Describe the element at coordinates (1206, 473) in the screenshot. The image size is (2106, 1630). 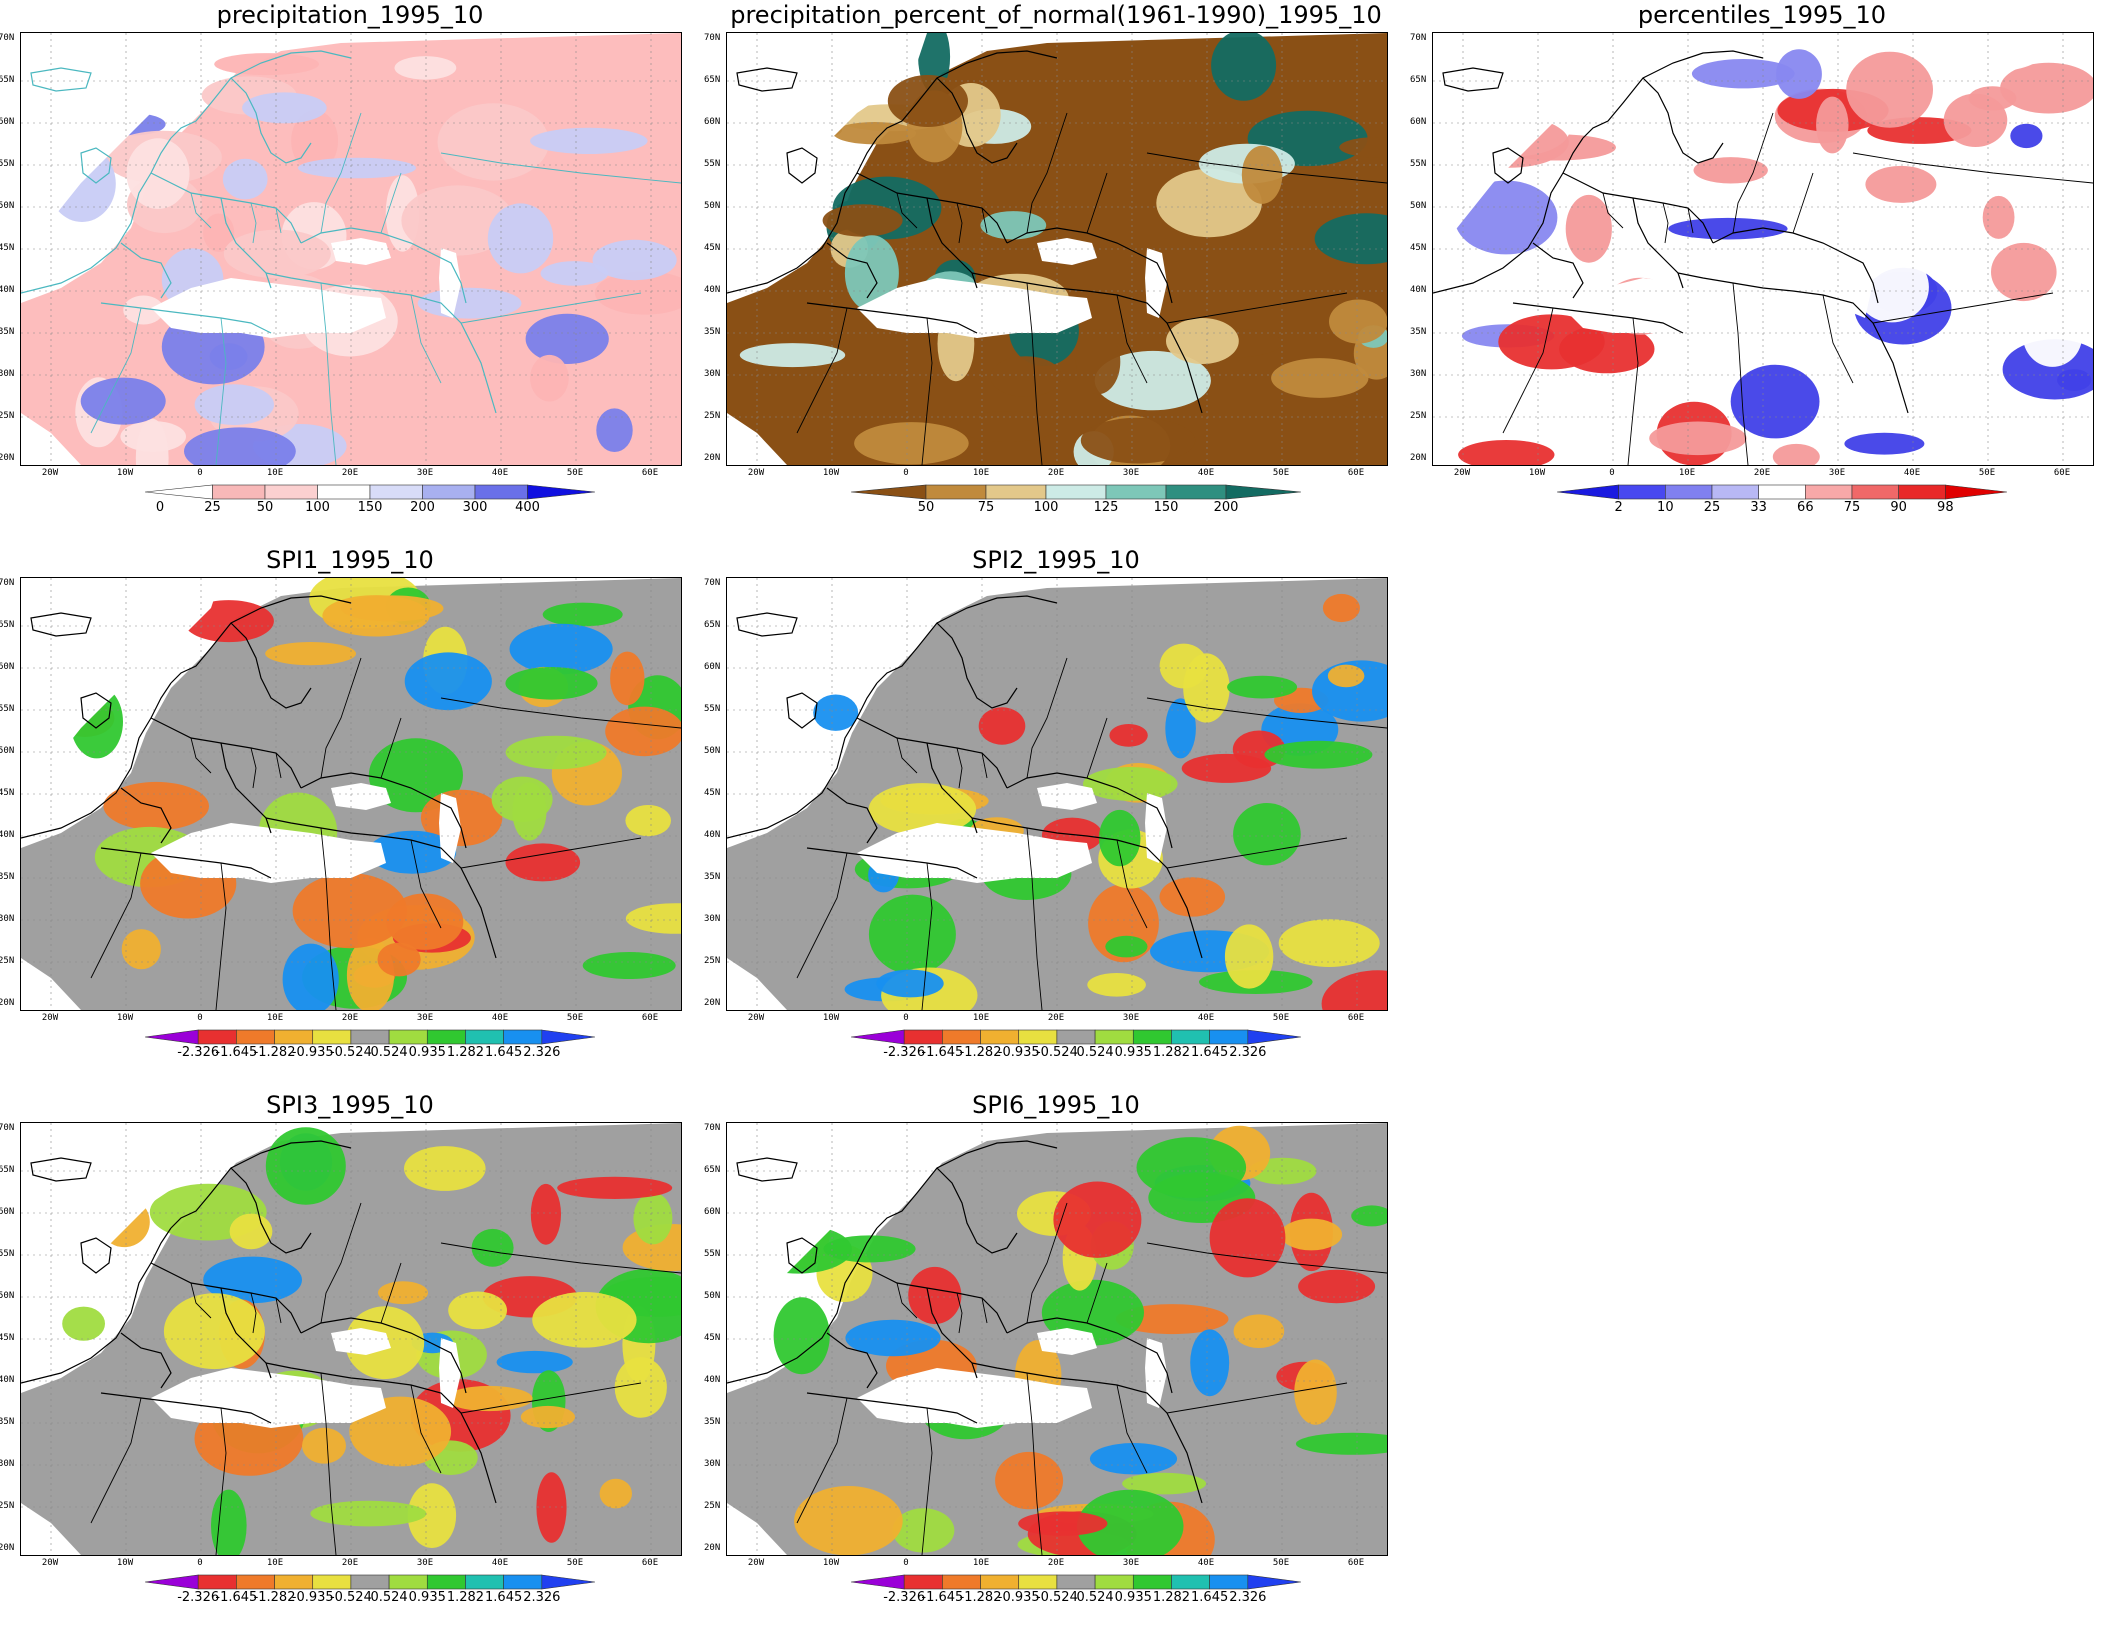
I see `lon-tick-label: 40E` at that location.